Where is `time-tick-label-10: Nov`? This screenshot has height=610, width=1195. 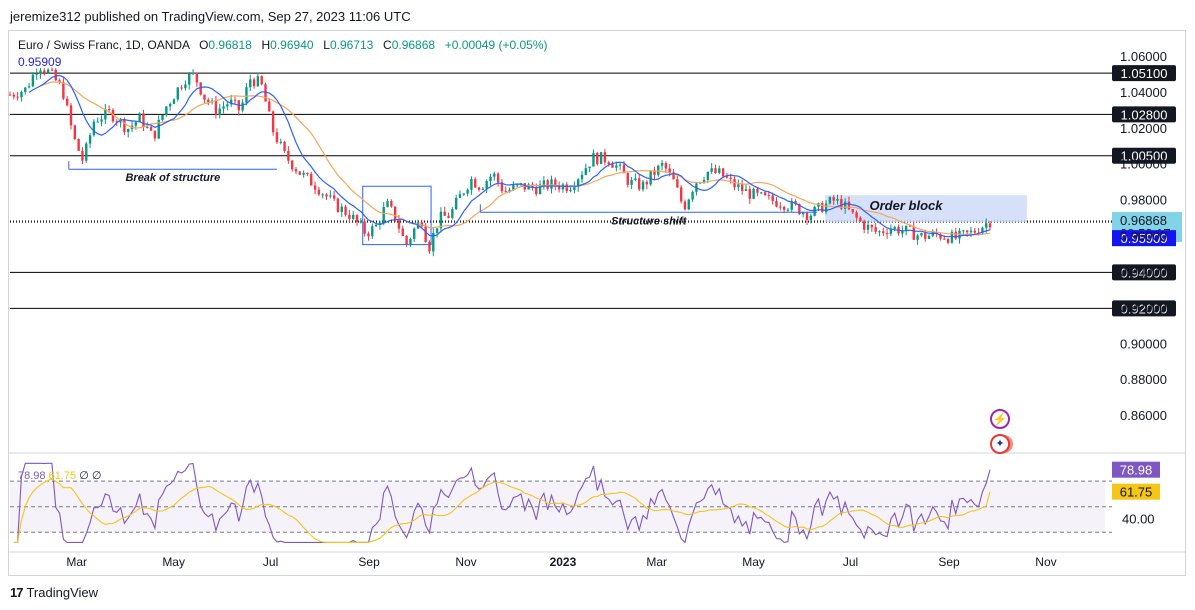
time-tick-label-10: Nov is located at coordinates (1045, 562).